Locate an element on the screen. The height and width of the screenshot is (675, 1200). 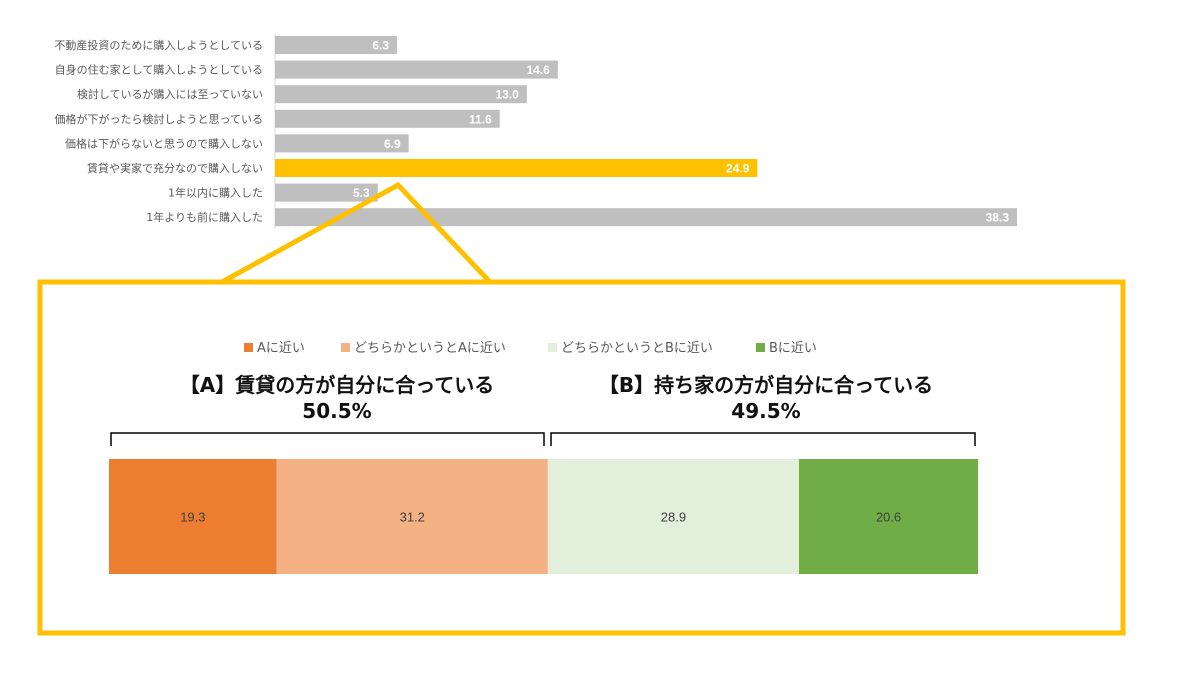
group-b-title: 【B】持ち家の方が自分に合っている is located at coordinates (766, 385).